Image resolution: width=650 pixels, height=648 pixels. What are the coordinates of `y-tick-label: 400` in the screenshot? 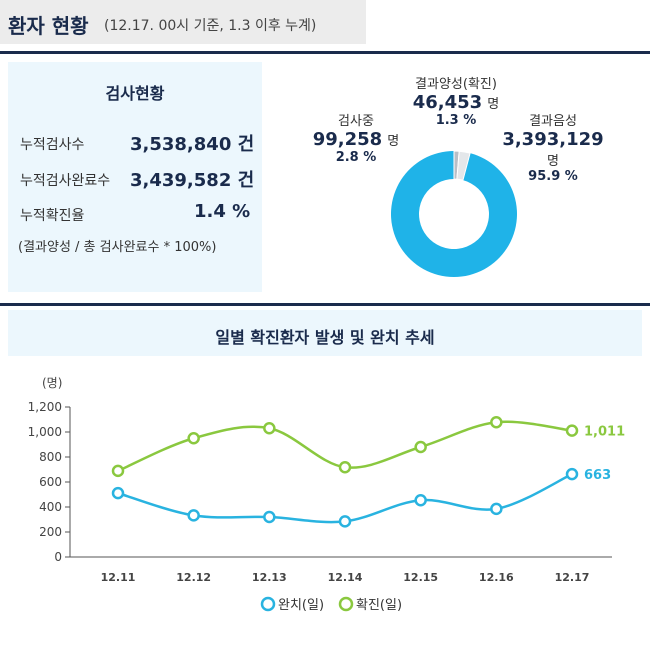 It's located at (50, 507).